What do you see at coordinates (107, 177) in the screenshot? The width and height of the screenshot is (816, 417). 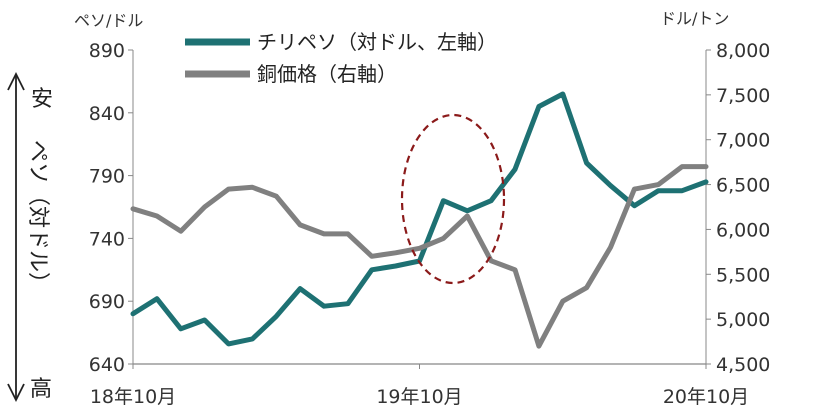 I see `left-tick-label: 790` at bounding box center [107, 177].